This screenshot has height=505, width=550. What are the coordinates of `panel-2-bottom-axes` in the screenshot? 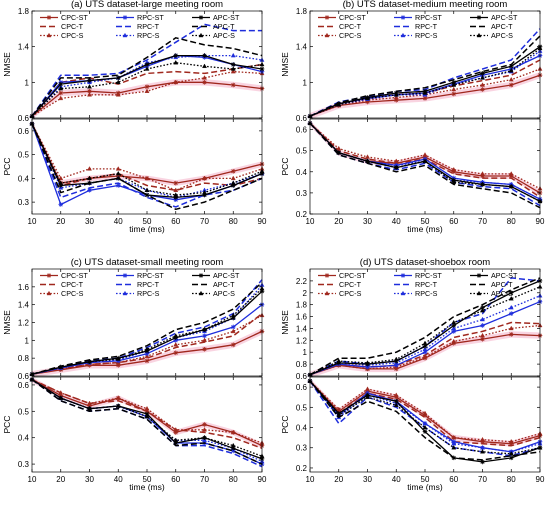 It's located at (147, 424).